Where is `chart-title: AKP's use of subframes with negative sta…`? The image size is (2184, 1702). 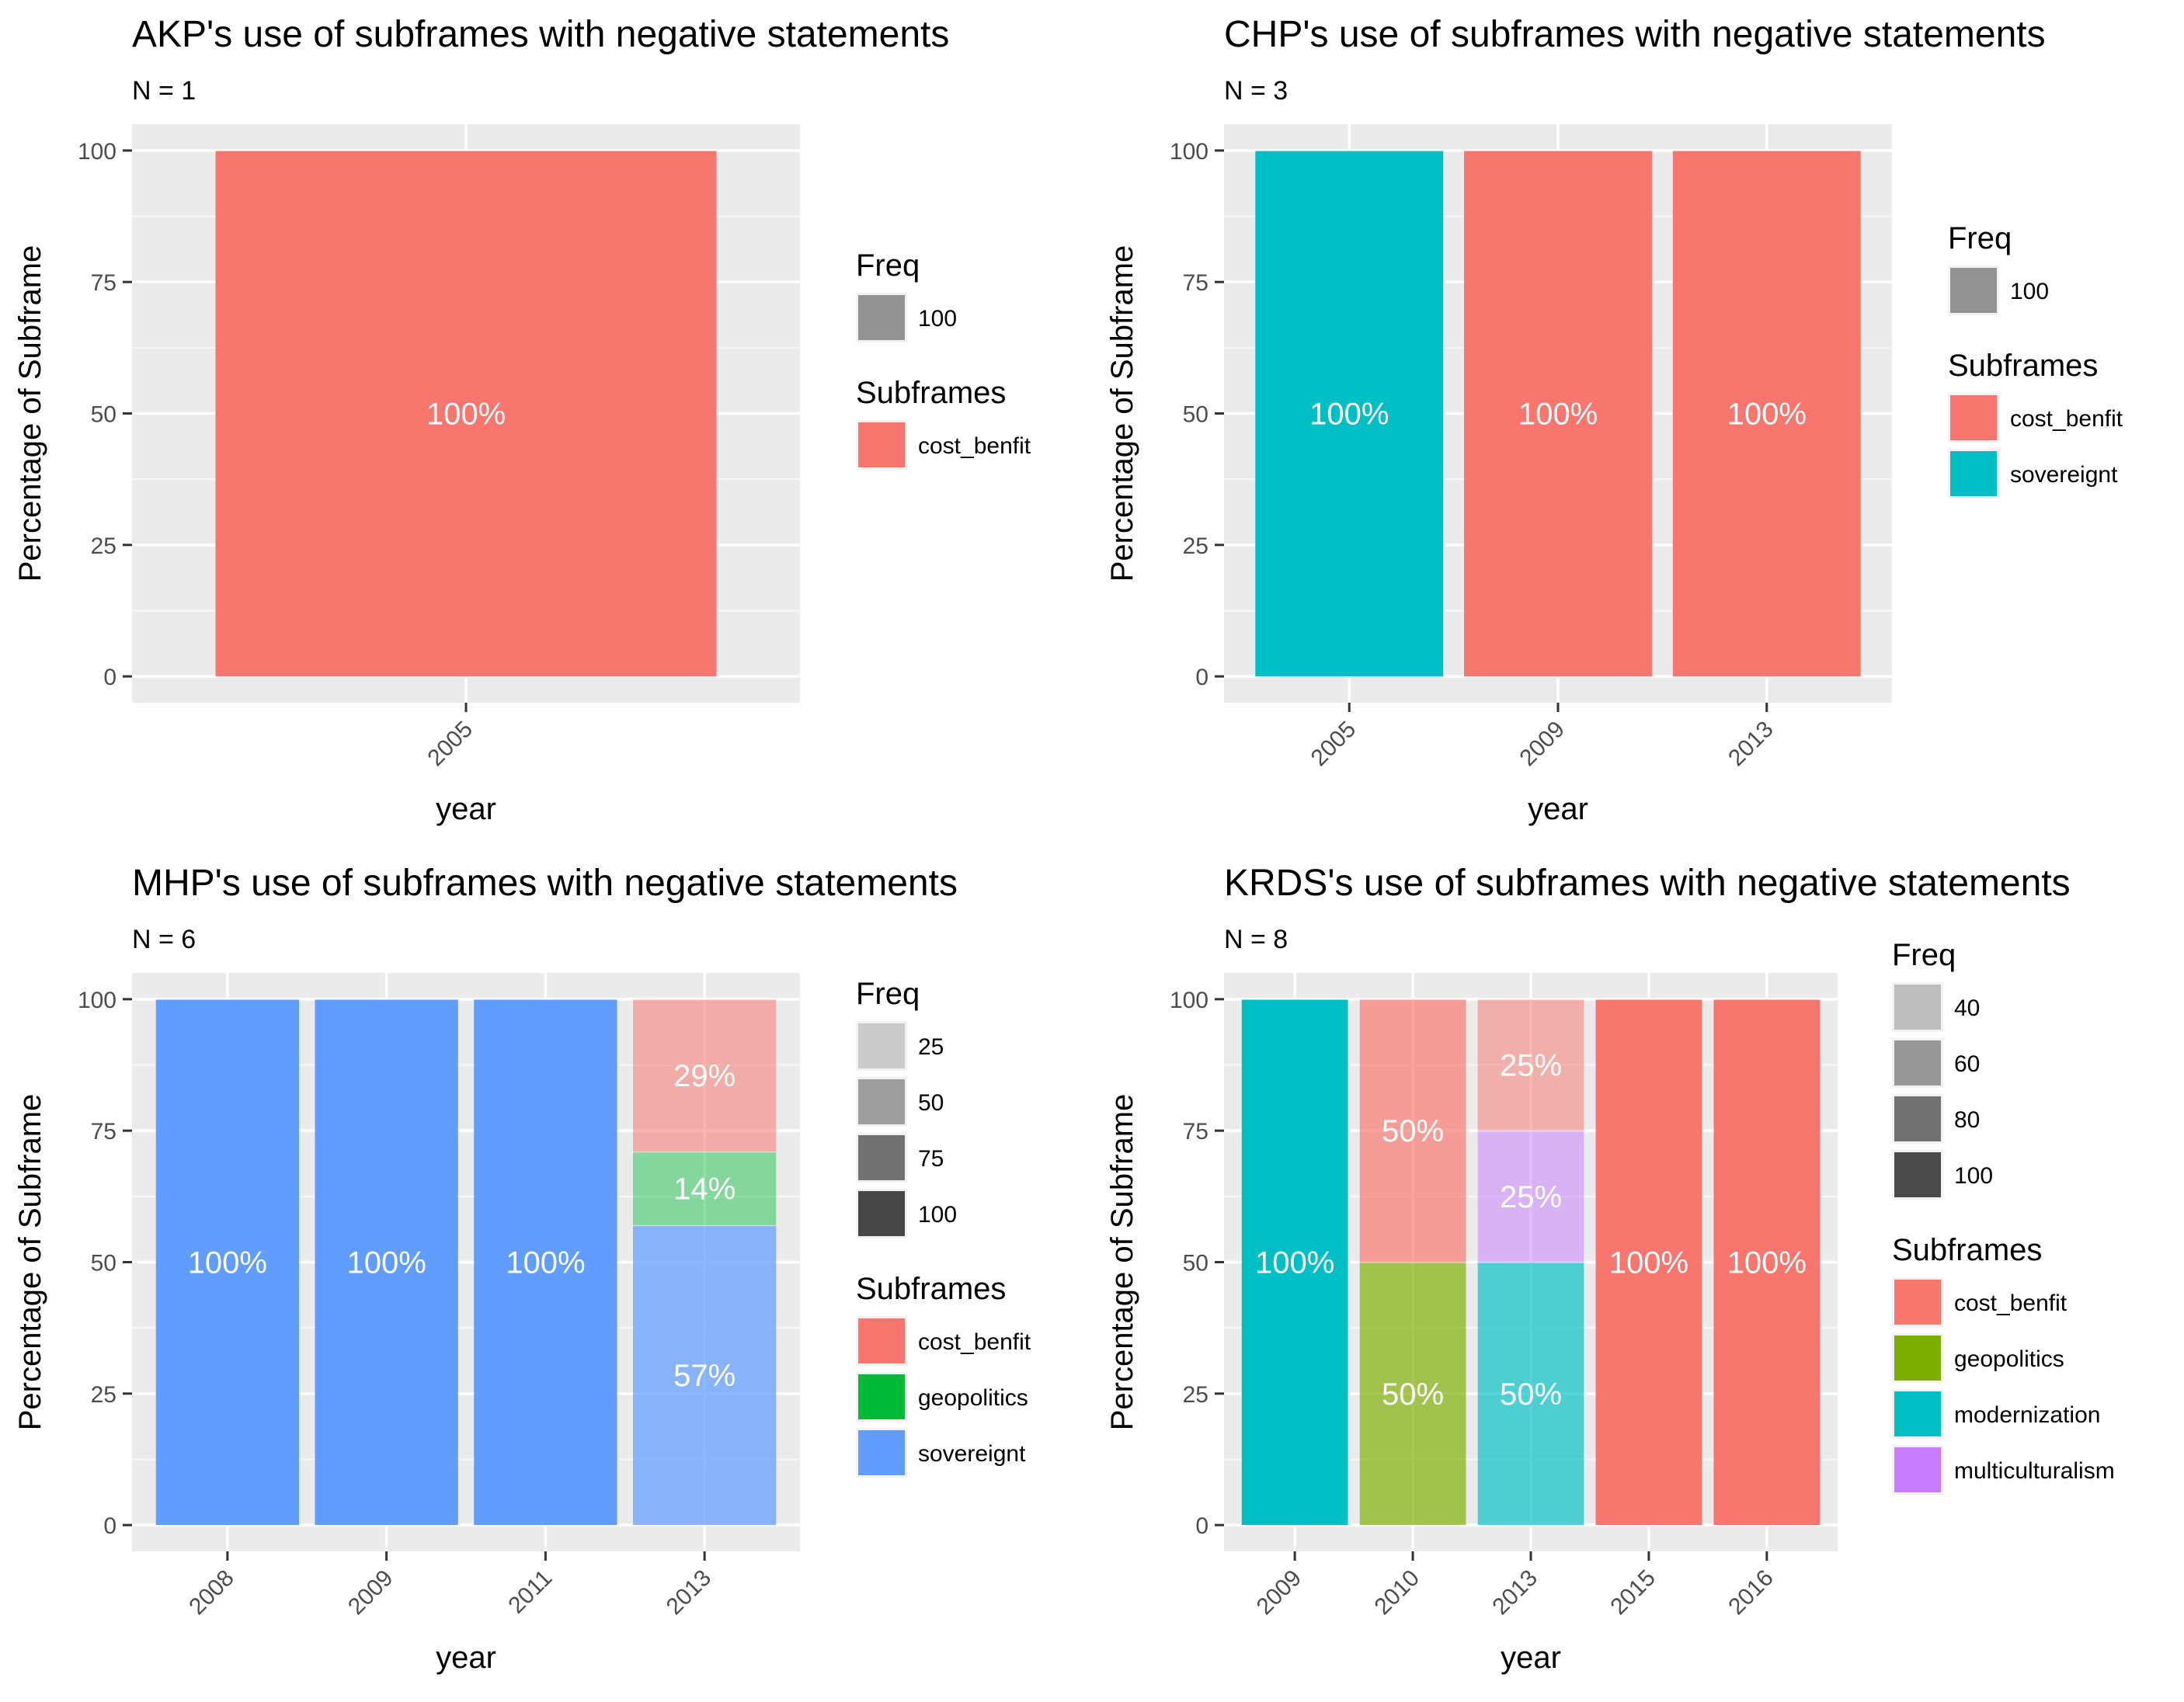
chart-title: AKP's use of subframes with negative sta… is located at coordinates (540, 34).